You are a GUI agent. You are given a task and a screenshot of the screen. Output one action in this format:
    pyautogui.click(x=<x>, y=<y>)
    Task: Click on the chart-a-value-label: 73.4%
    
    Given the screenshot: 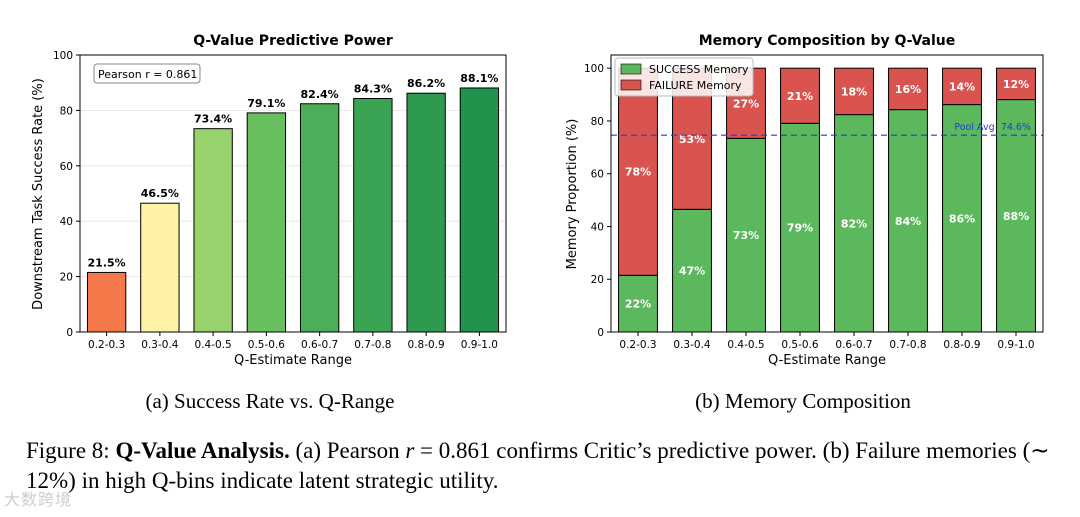 What is the action you would take?
    pyautogui.click(x=213, y=119)
    